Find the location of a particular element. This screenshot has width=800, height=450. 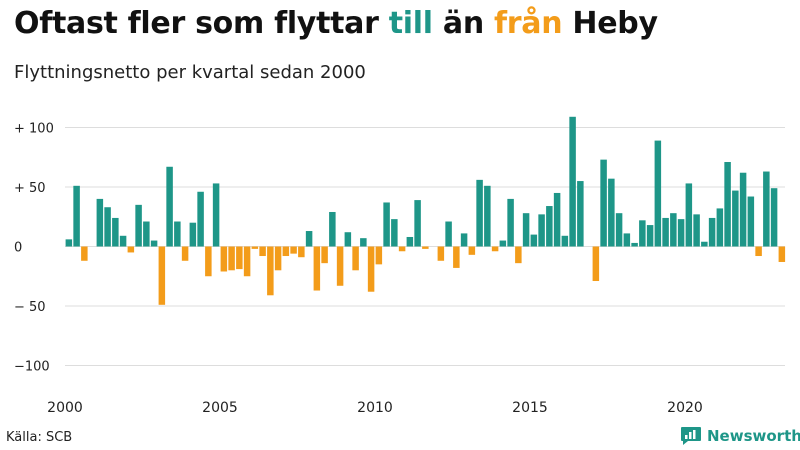

newsworthy-logo: Newsworthy is located at coordinates (740, 436).